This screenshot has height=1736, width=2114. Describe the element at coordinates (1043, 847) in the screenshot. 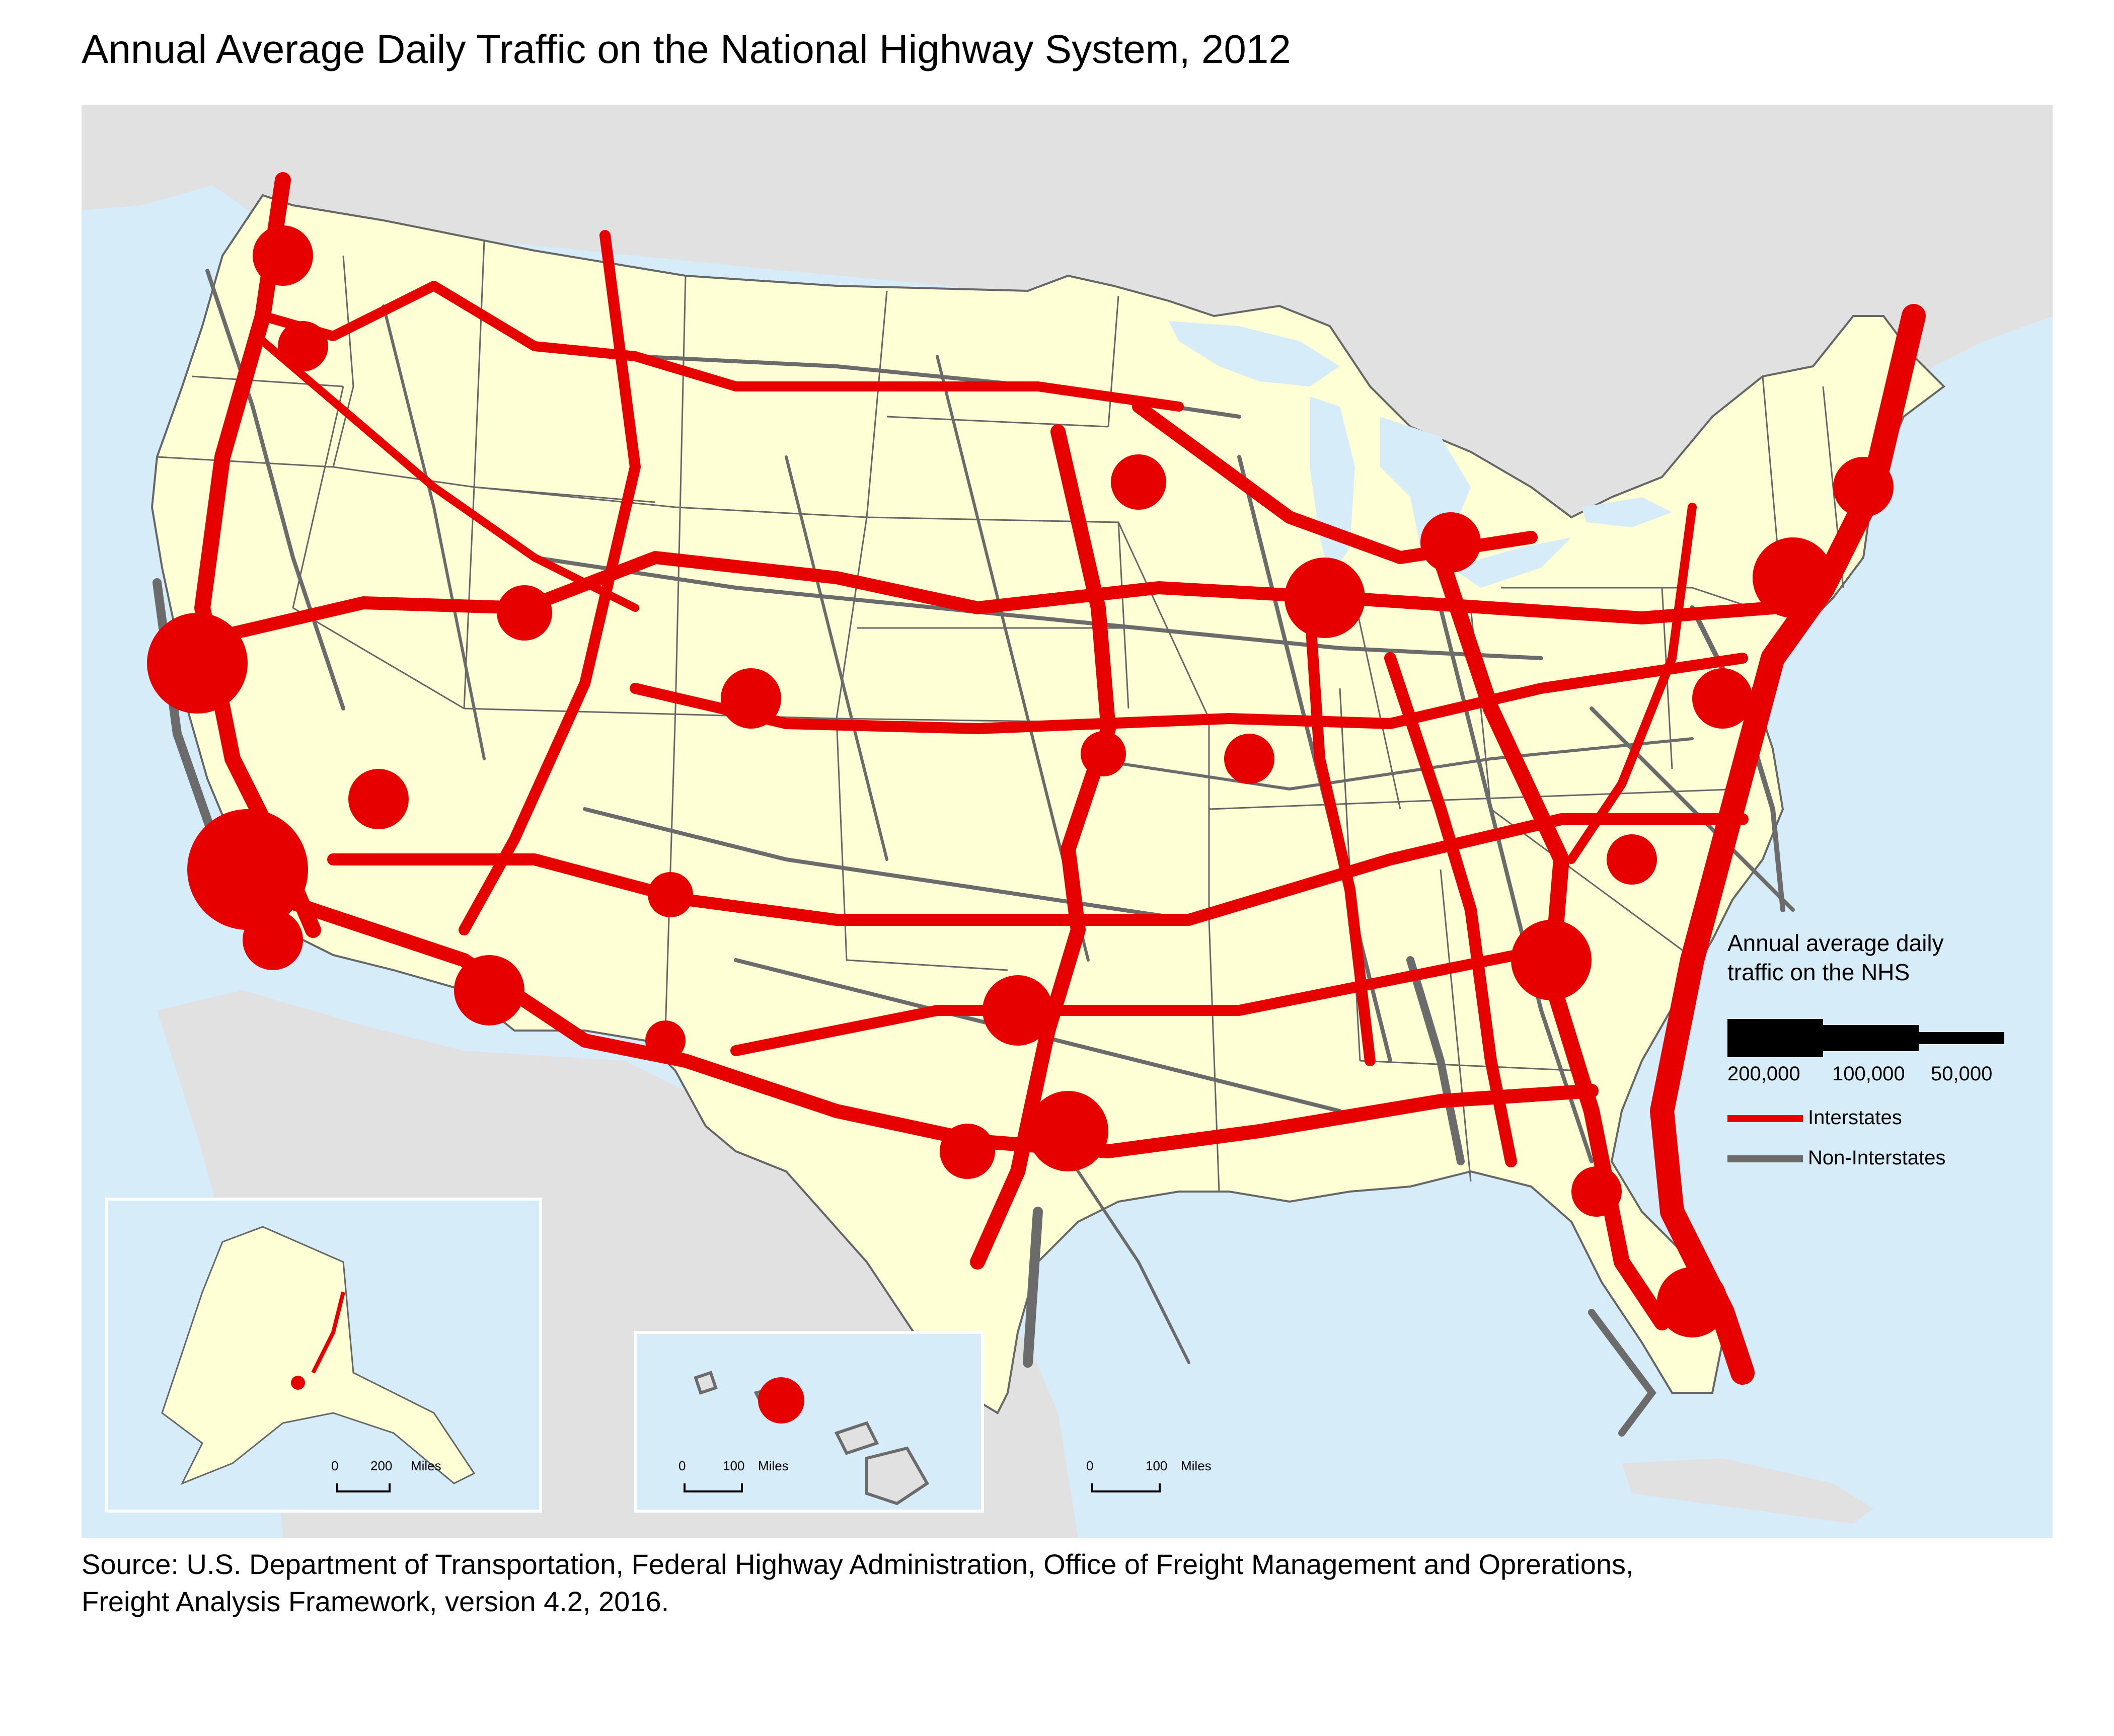

I see `i35-corridor` at that location.